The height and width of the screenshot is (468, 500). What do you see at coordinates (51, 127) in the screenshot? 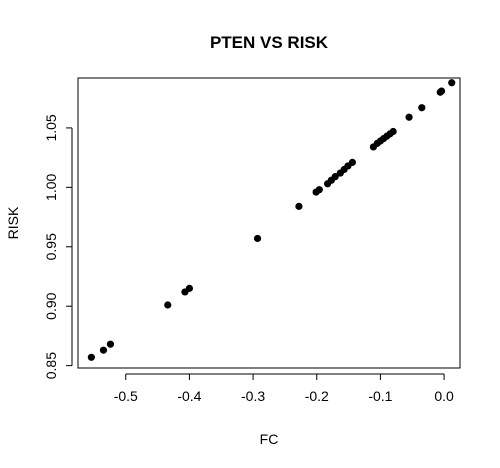
I see `y-tick-label: 1.05` at bounding box center [51, 127].